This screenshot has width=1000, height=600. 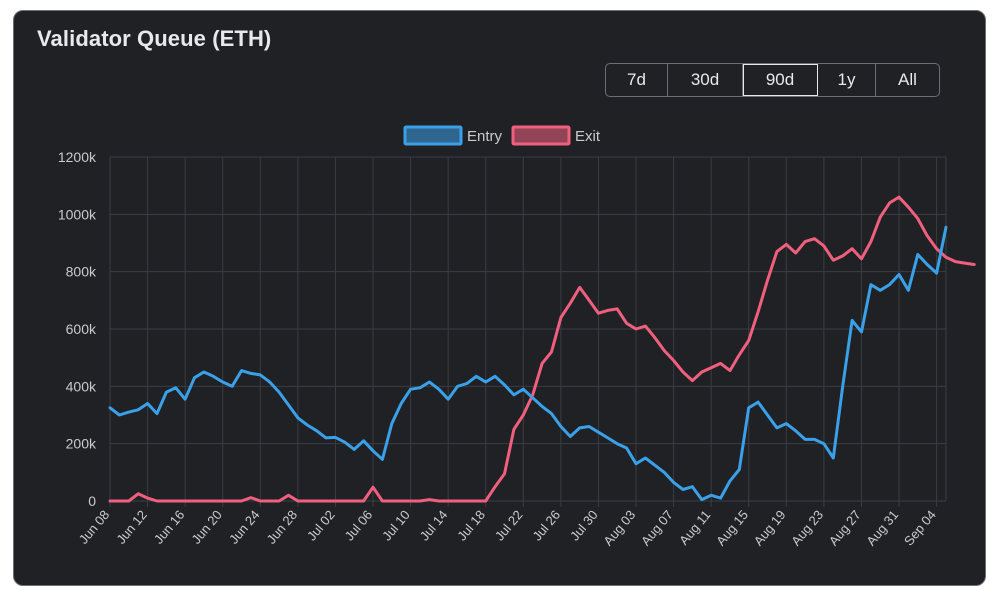 What do you see at coordinates (907, 79) in the screenshot?
I see `range-button-all: All` at bounding box center [907, 79].